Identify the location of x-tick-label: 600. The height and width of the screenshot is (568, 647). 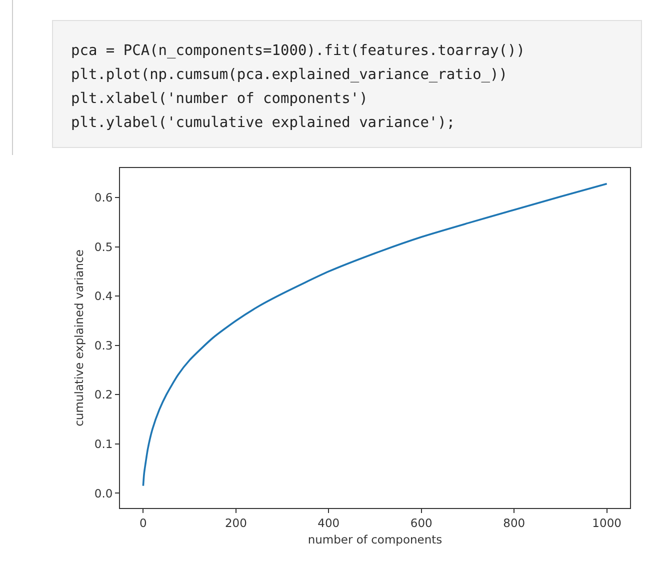
(421, 523).